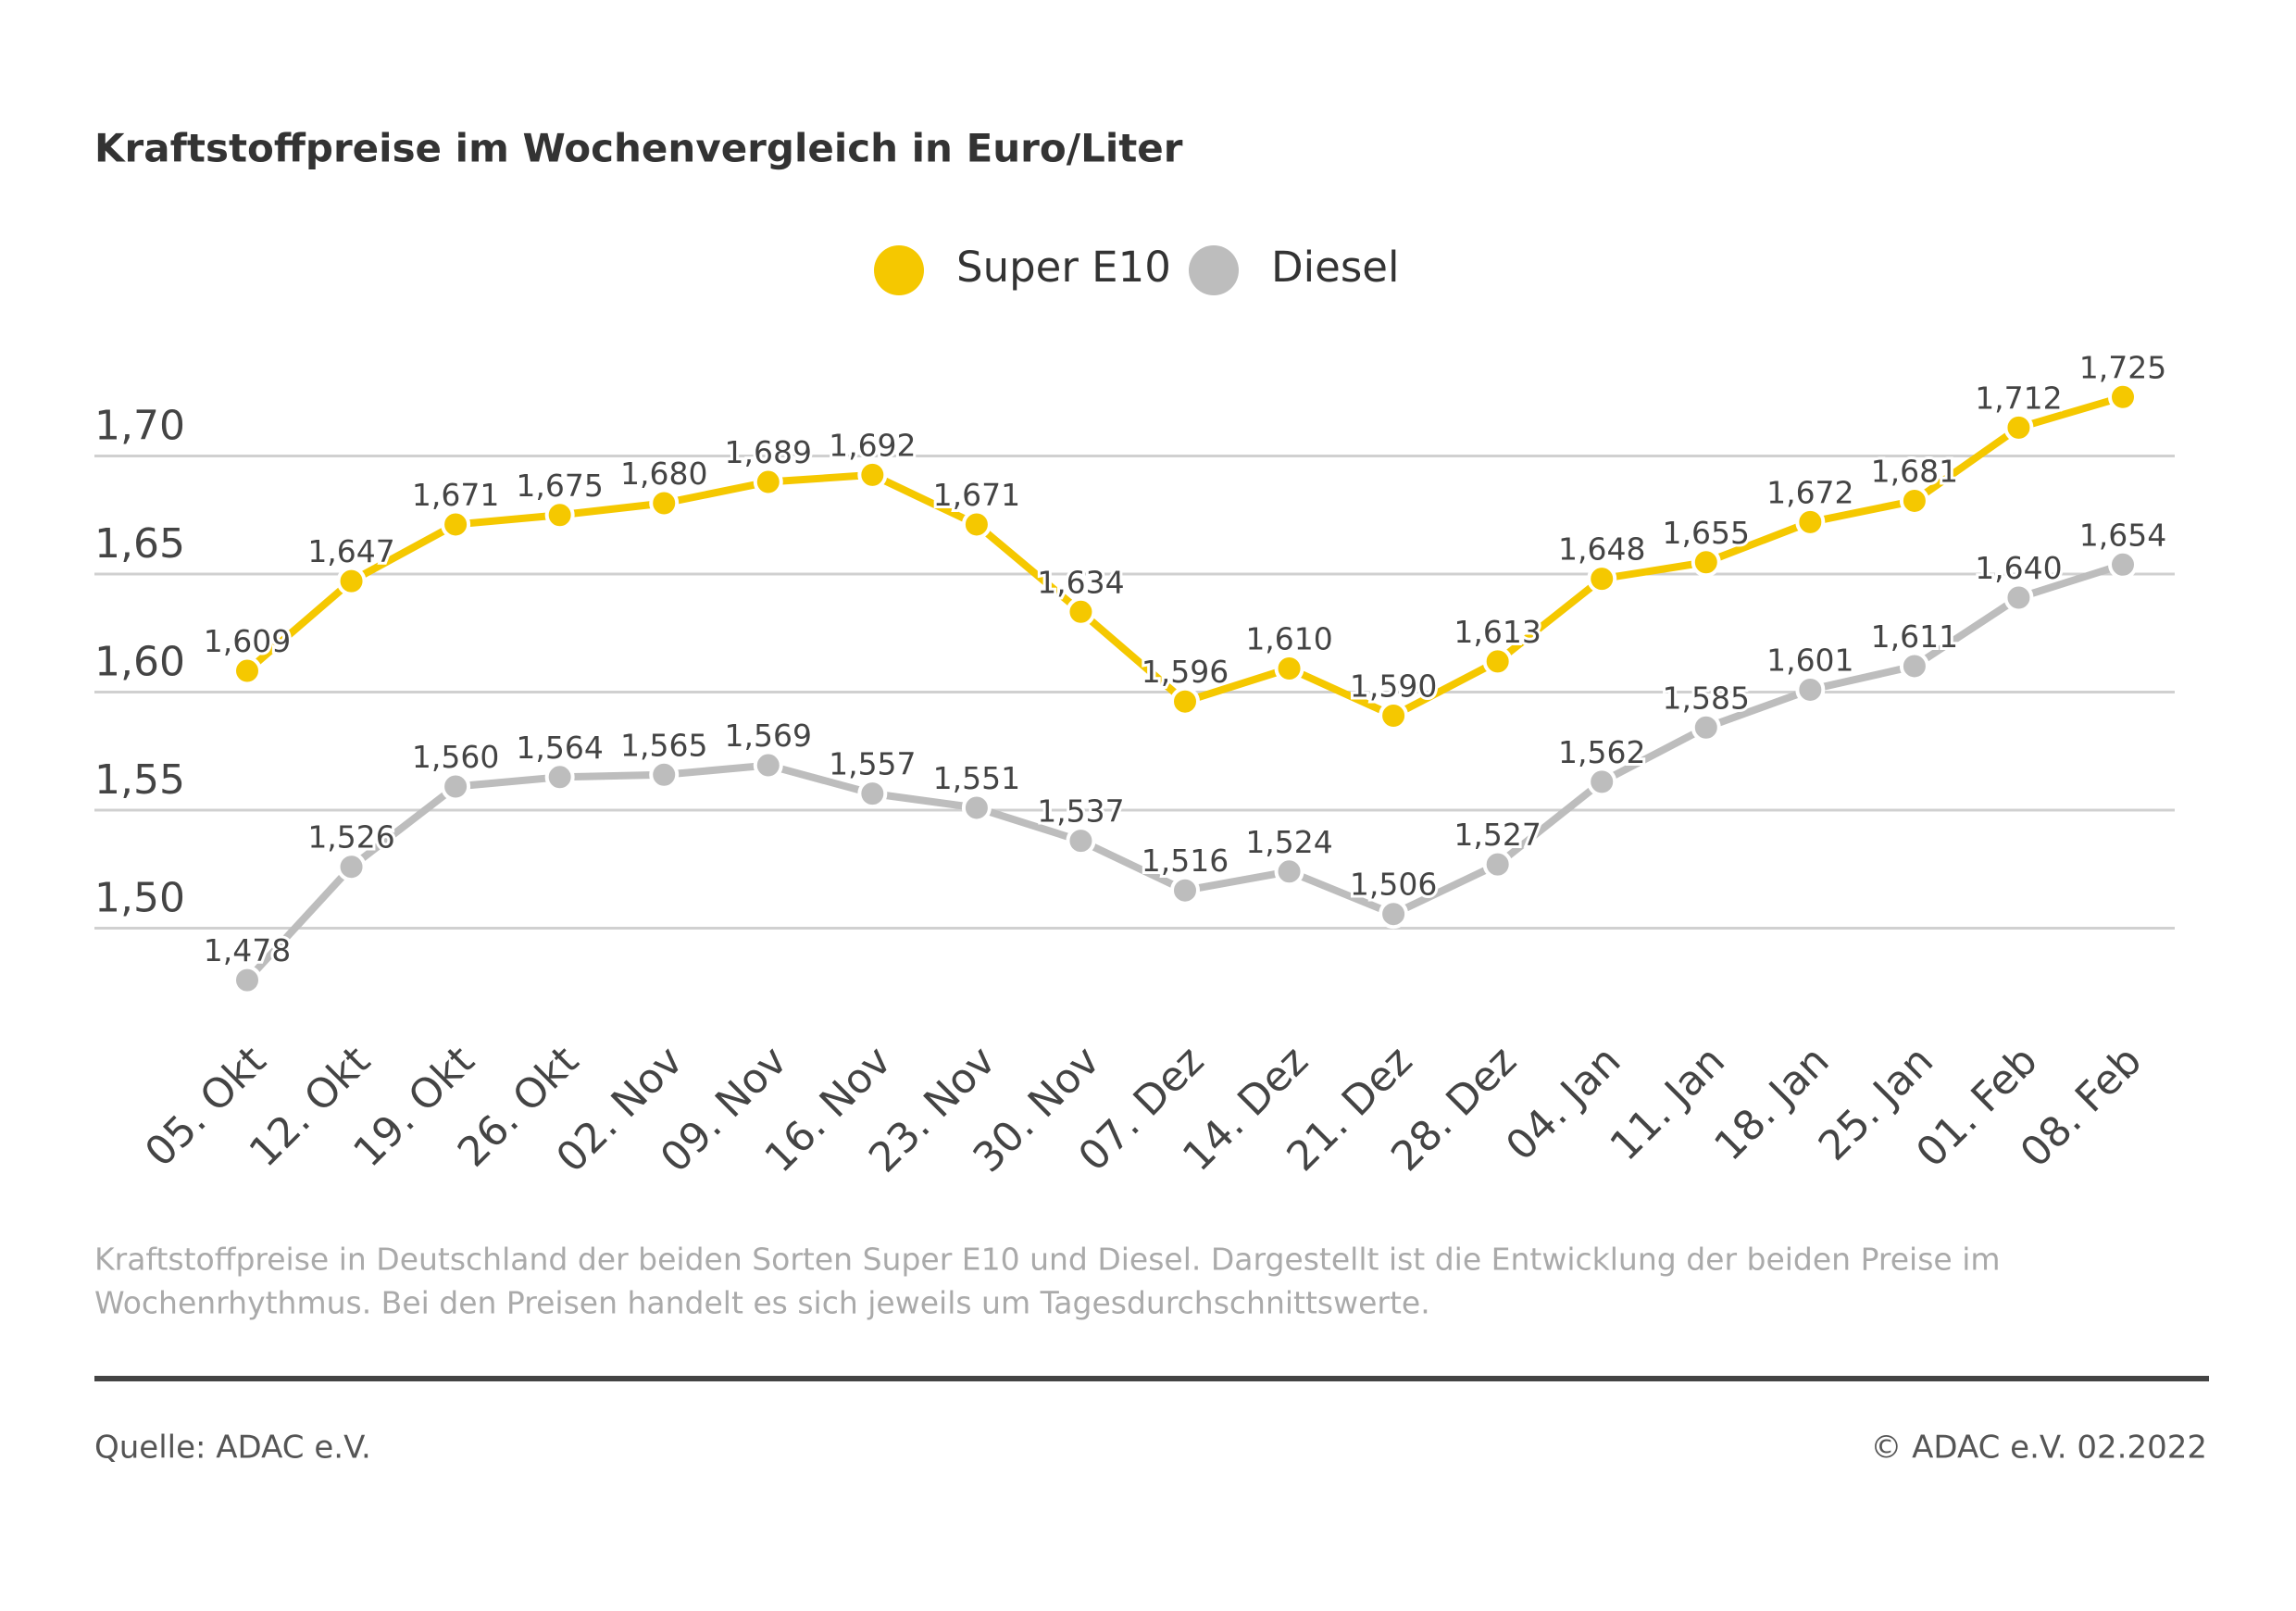 This screenshot has width=2296, height=1611. I want to click on data-label: 1,647, so click(350, 551).